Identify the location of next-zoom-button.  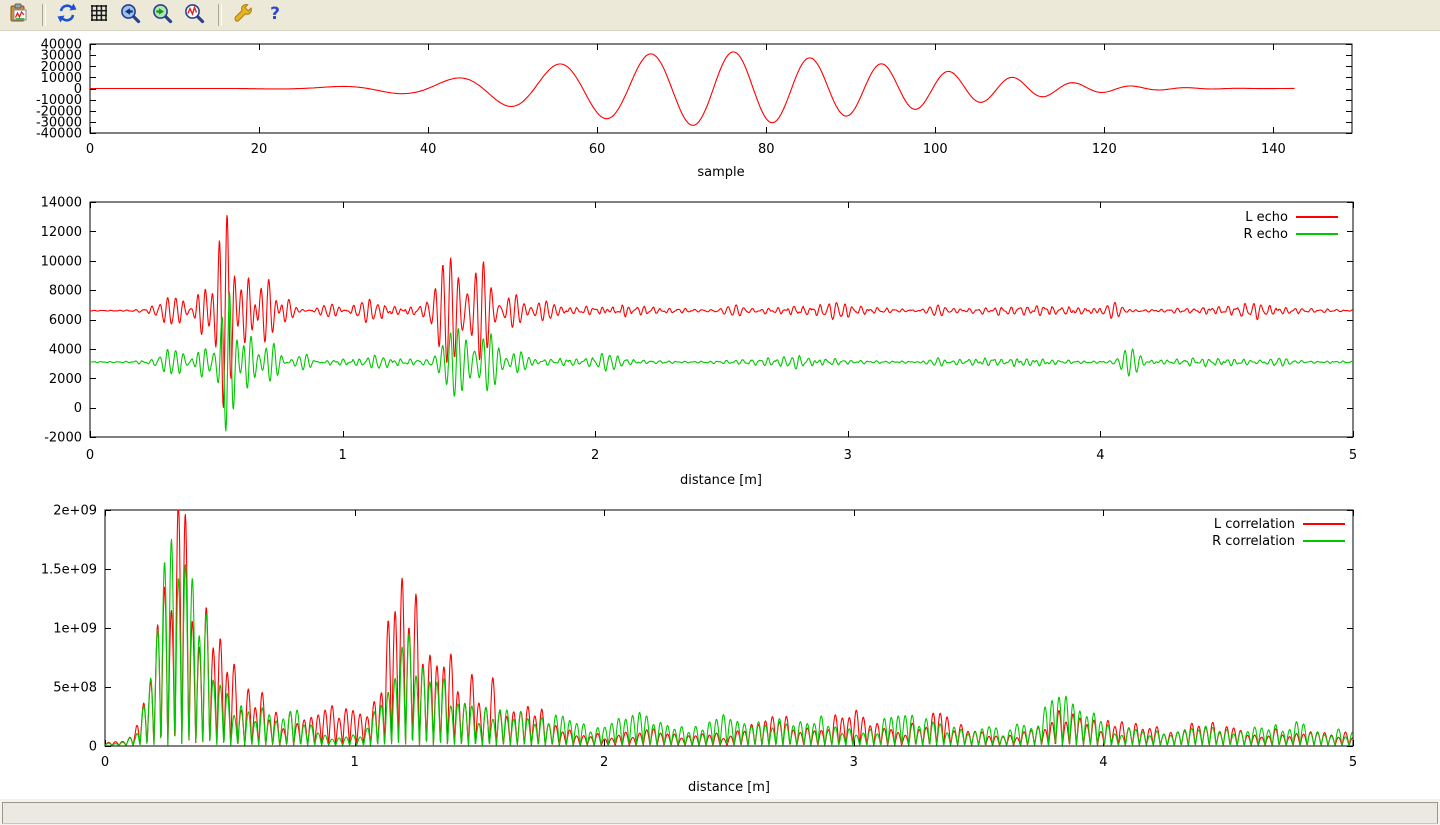
(162, 15).